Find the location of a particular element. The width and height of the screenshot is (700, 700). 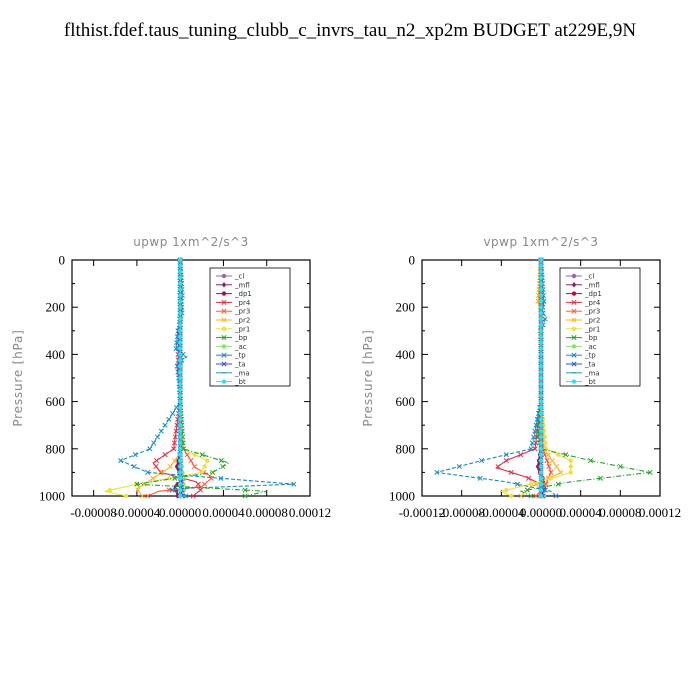

legend-label: _dp1 is located at coordinates (243, 294).